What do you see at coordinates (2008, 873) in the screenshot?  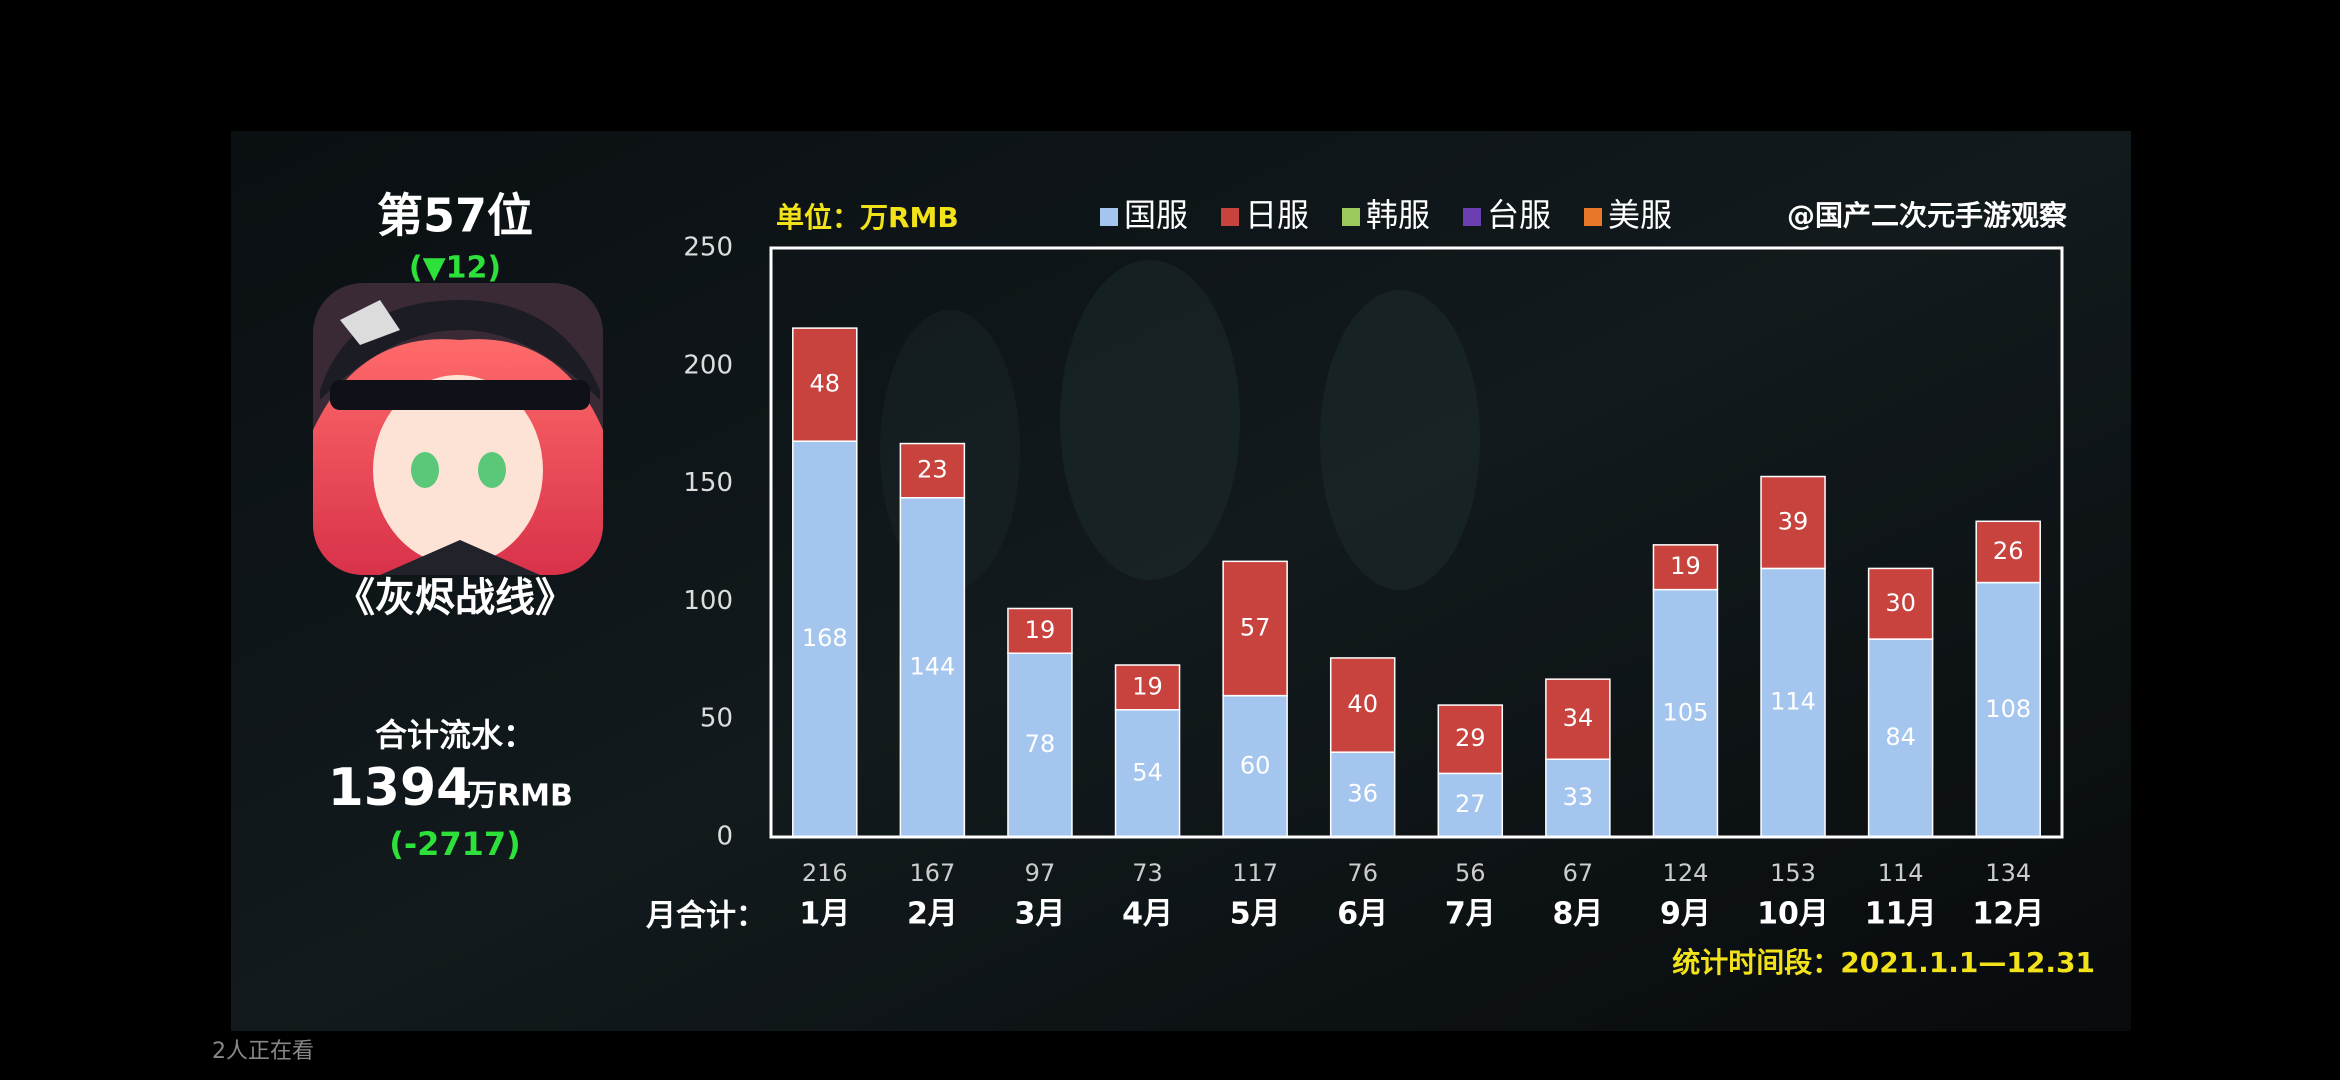 I see `total-label: 134` at bounding box center [2008, 873].